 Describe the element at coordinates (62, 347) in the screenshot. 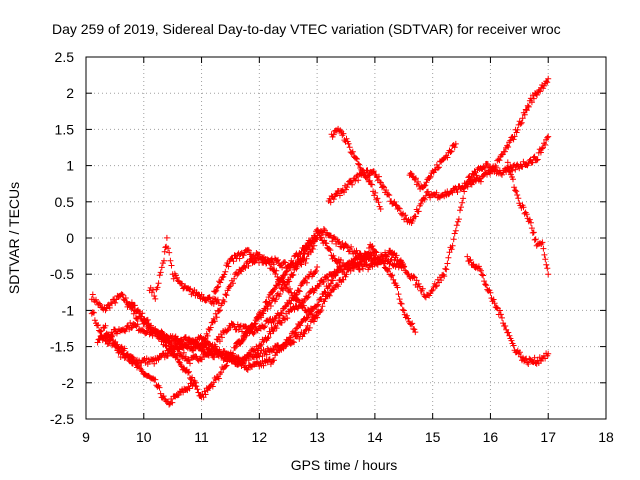

I see `y-tick-label: -1.5` at that location.